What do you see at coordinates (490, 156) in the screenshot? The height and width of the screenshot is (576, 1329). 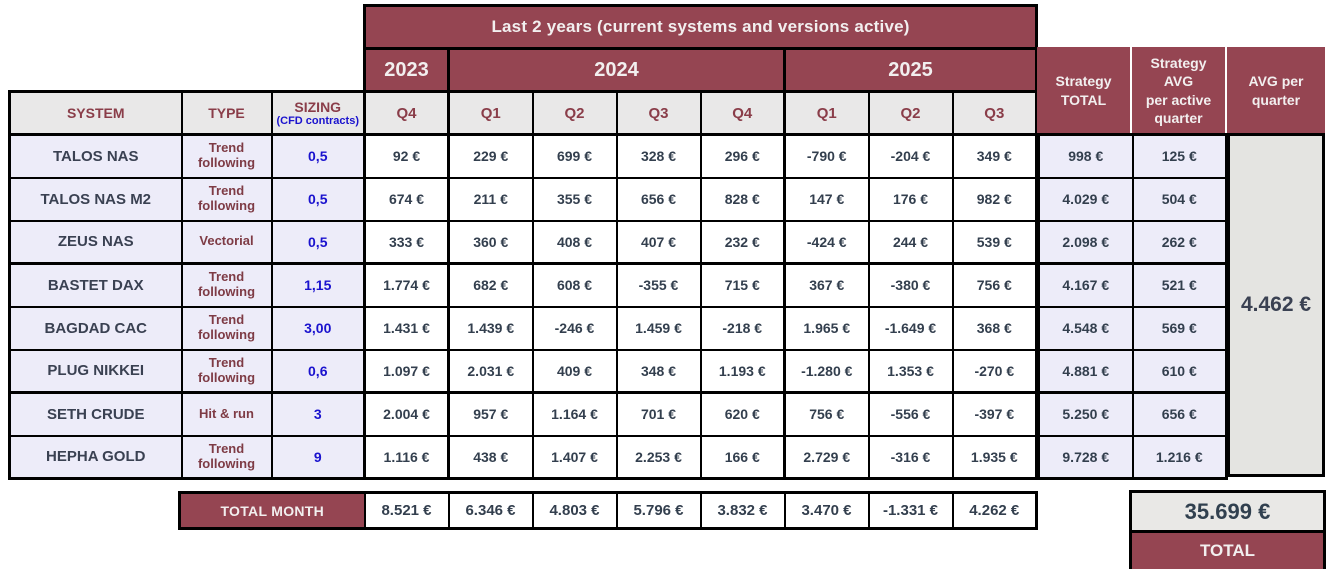 I see `quarter-value: 229 €` at bounding box center [490, 156].